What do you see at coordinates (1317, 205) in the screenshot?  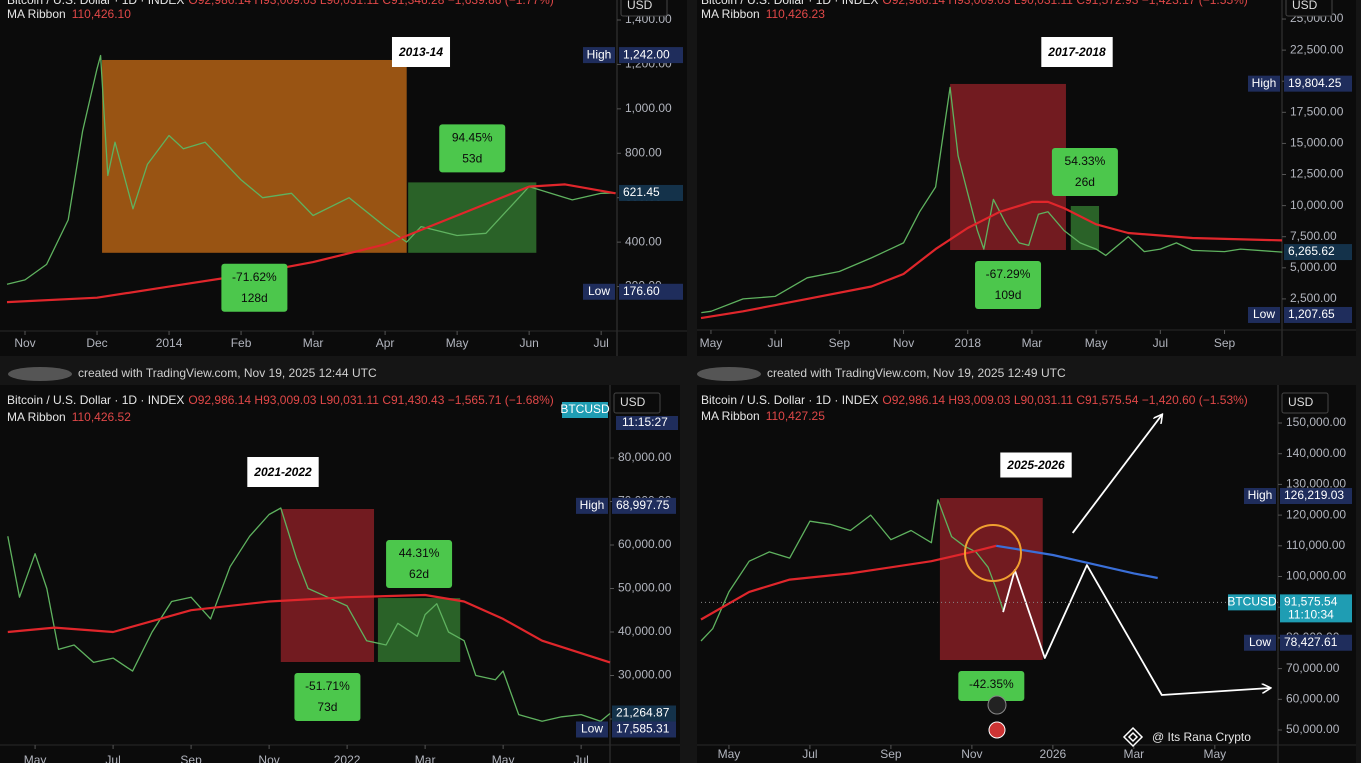 I see `y-tick-label: 10,000.00` at bounding box center [1317, 205].